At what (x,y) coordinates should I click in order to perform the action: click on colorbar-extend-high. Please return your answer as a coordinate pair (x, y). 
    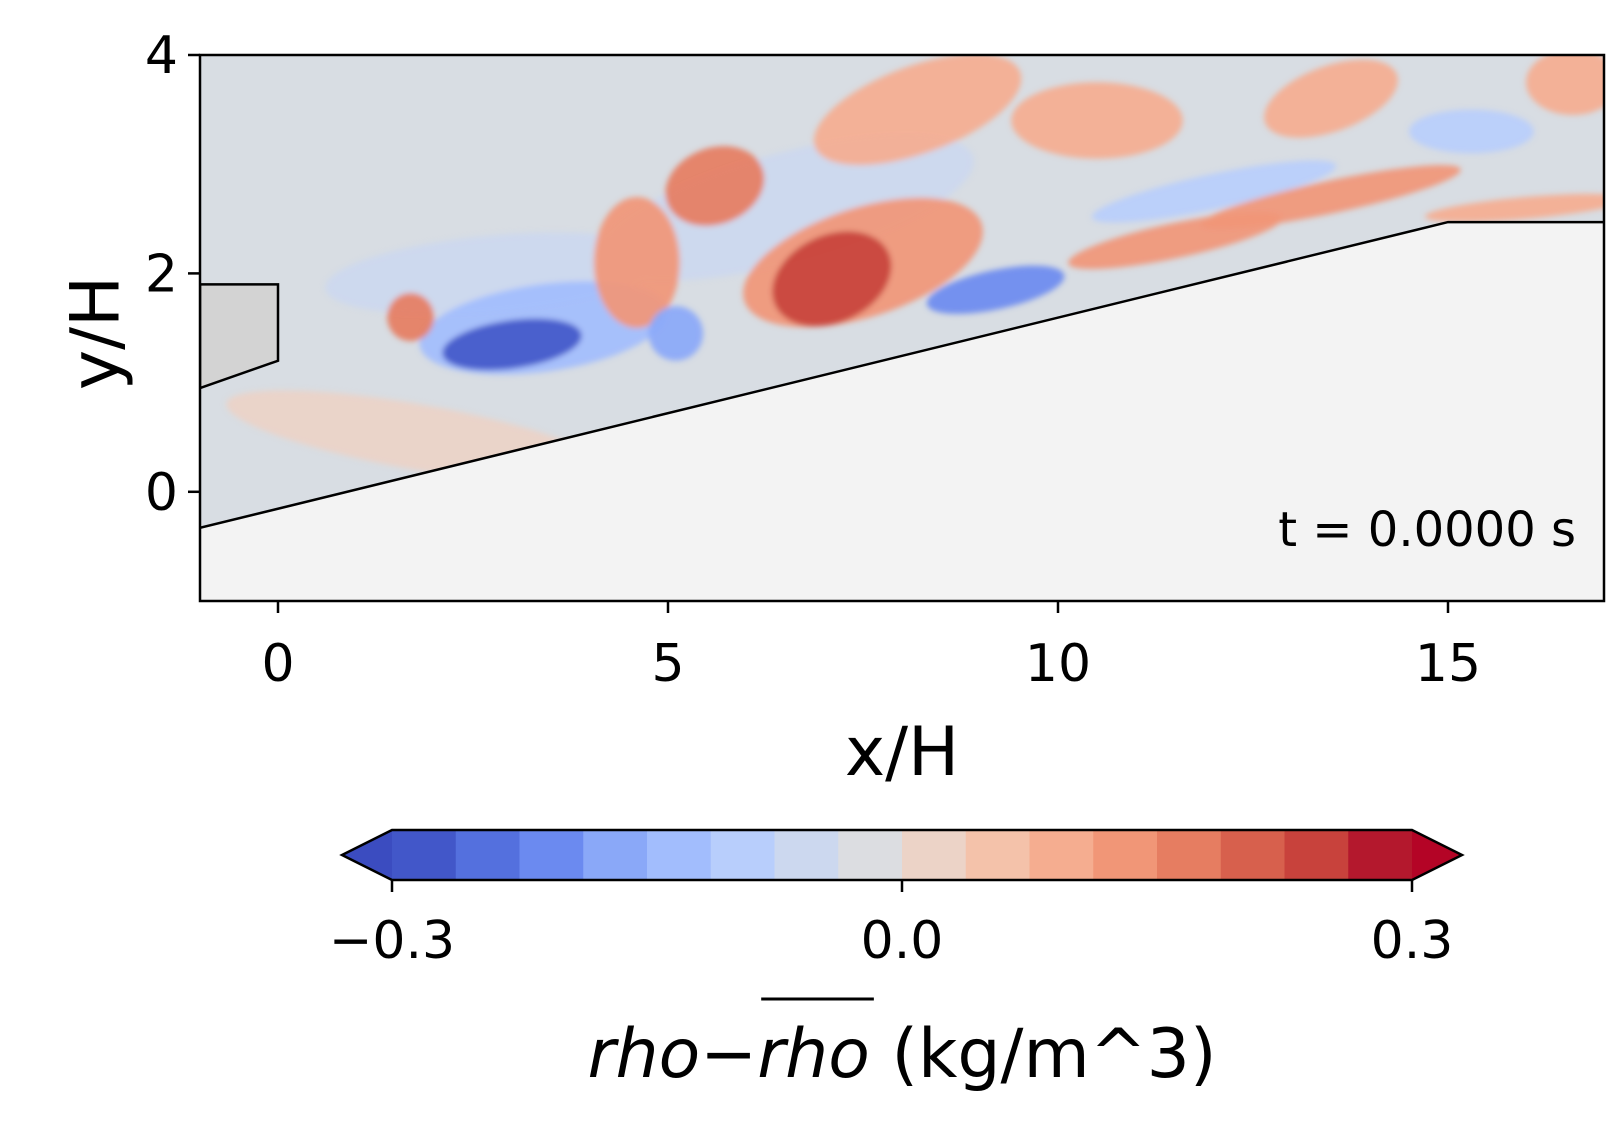
    Looking at the image, I should click on (1437, 855).